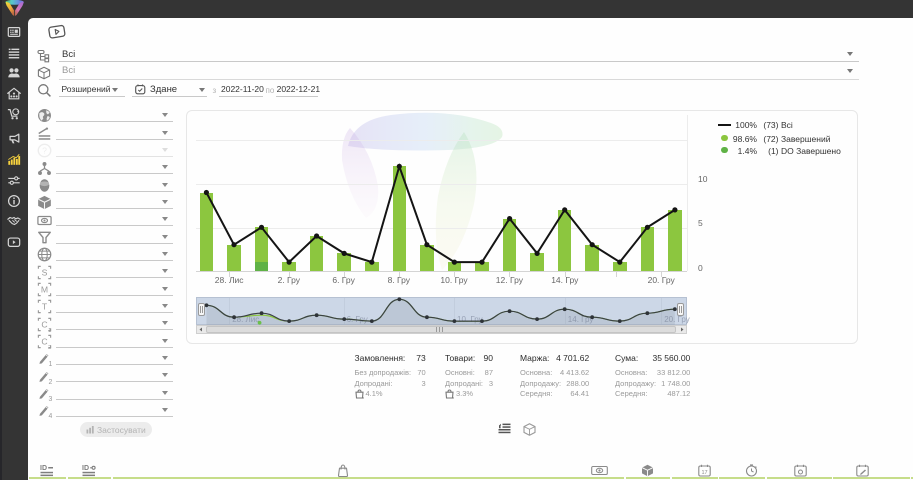 The width and height of the screenshot is (913, 480). Describe the element at coordinates (50, 398) in the screenshot. I see `svg-text: 3` at that location.